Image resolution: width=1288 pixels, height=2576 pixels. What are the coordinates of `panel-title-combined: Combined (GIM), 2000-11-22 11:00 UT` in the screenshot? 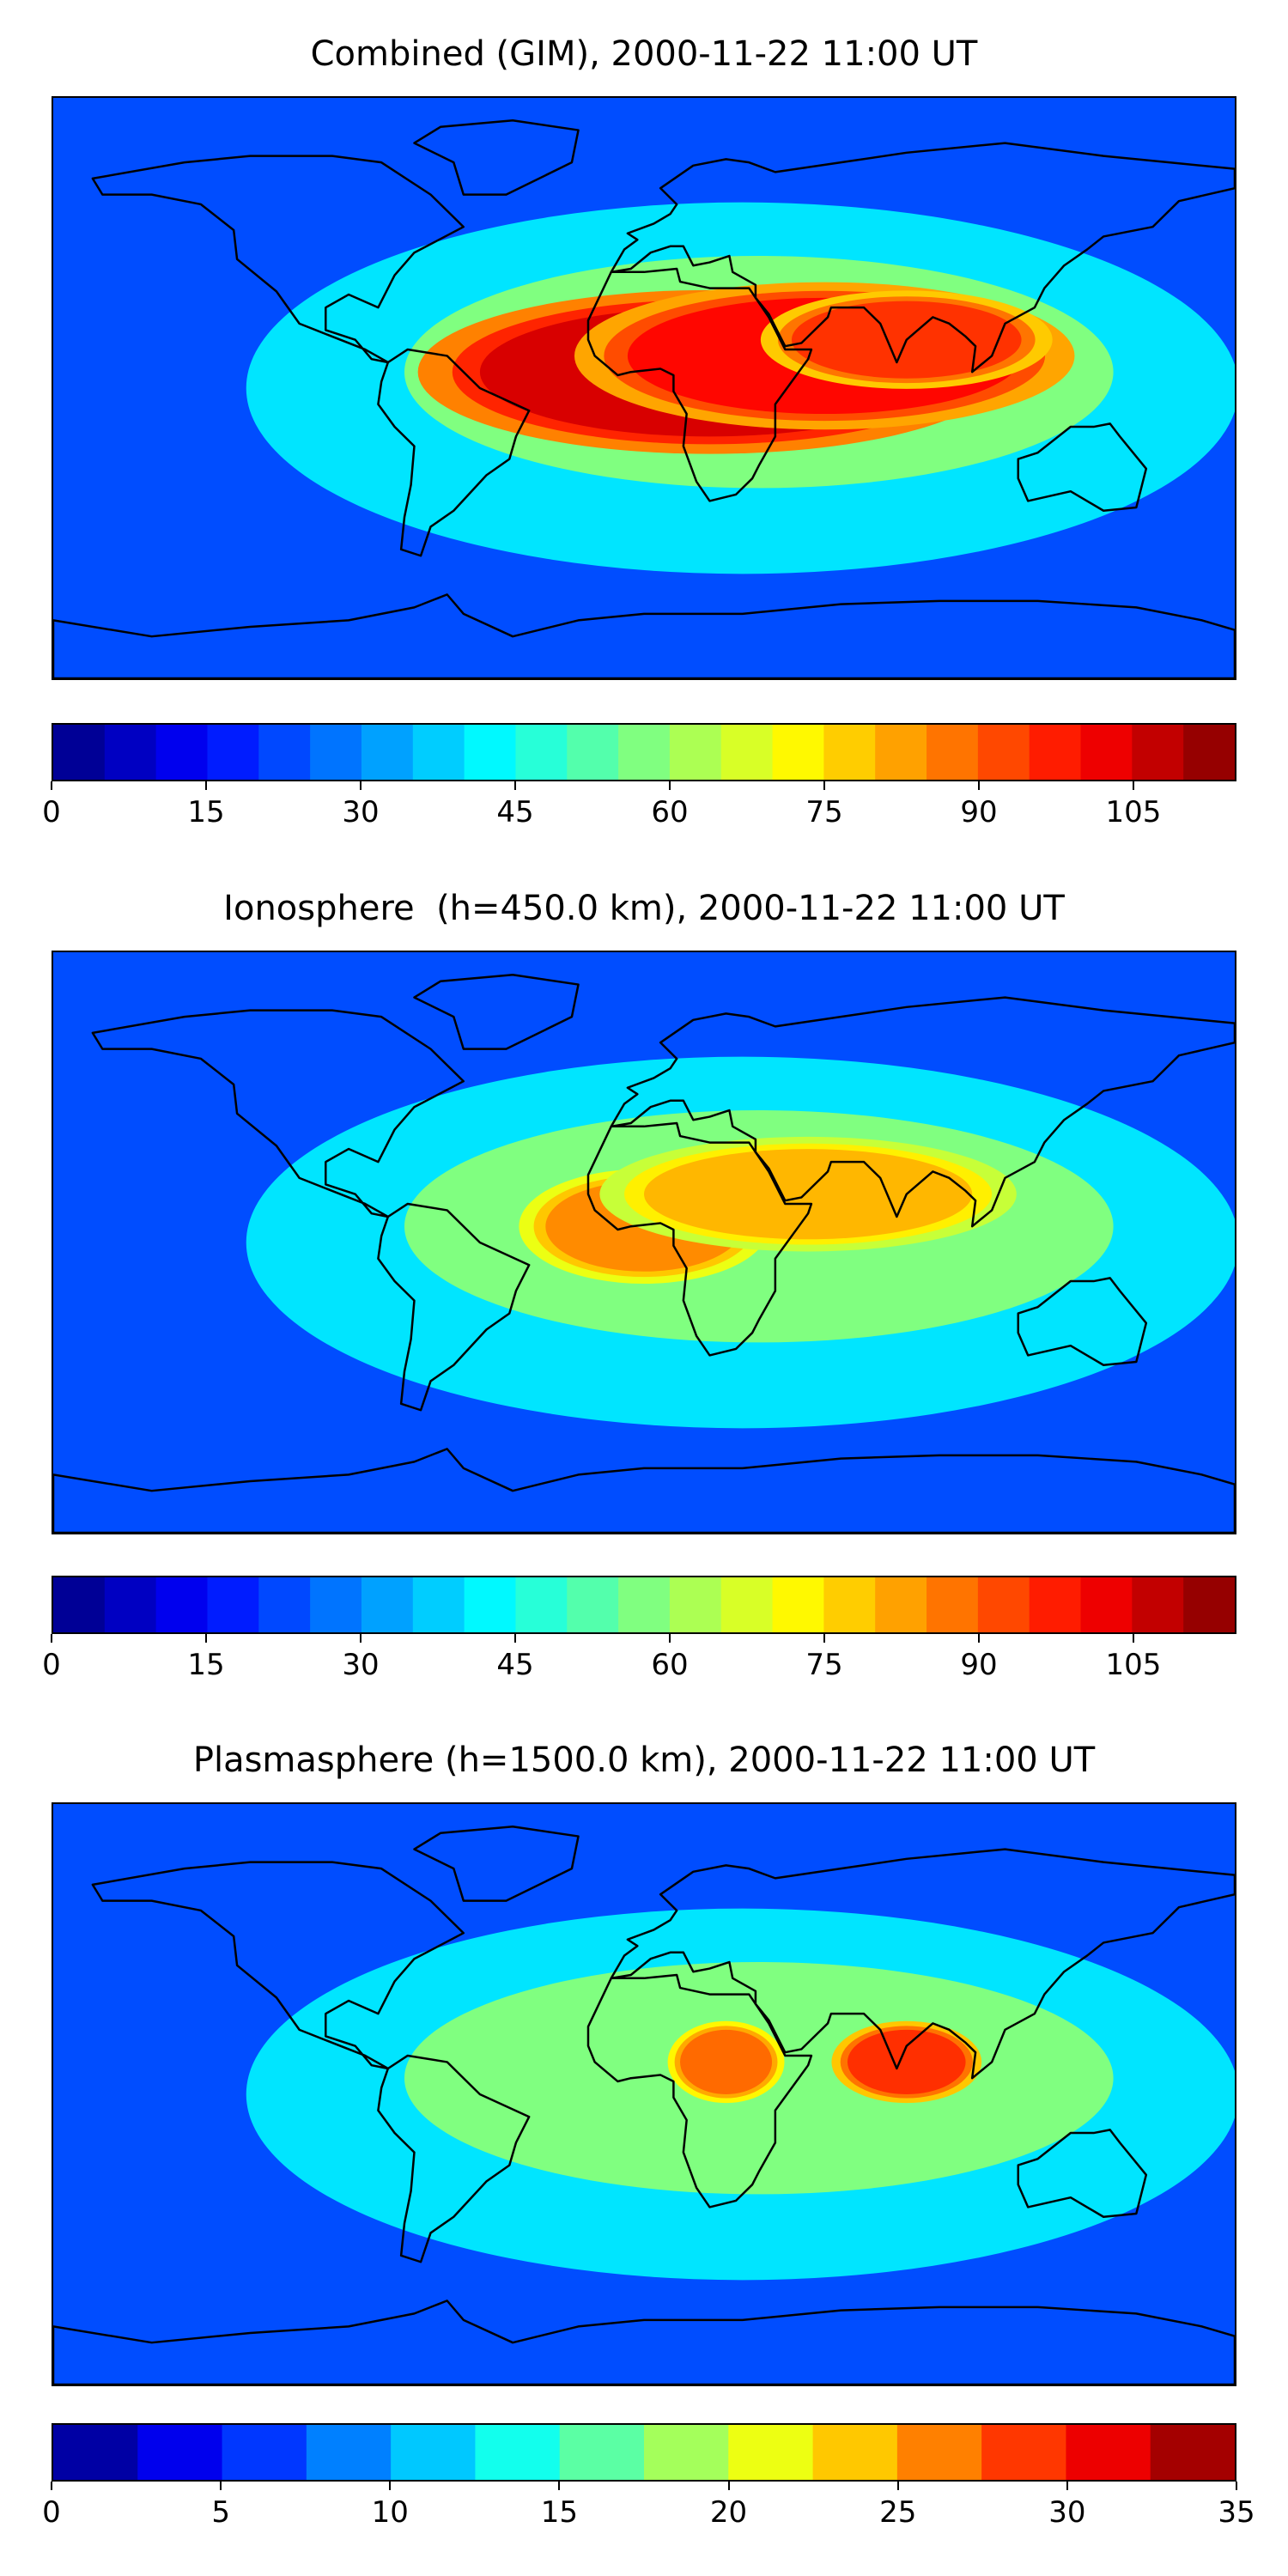 It's located at (644, 54).